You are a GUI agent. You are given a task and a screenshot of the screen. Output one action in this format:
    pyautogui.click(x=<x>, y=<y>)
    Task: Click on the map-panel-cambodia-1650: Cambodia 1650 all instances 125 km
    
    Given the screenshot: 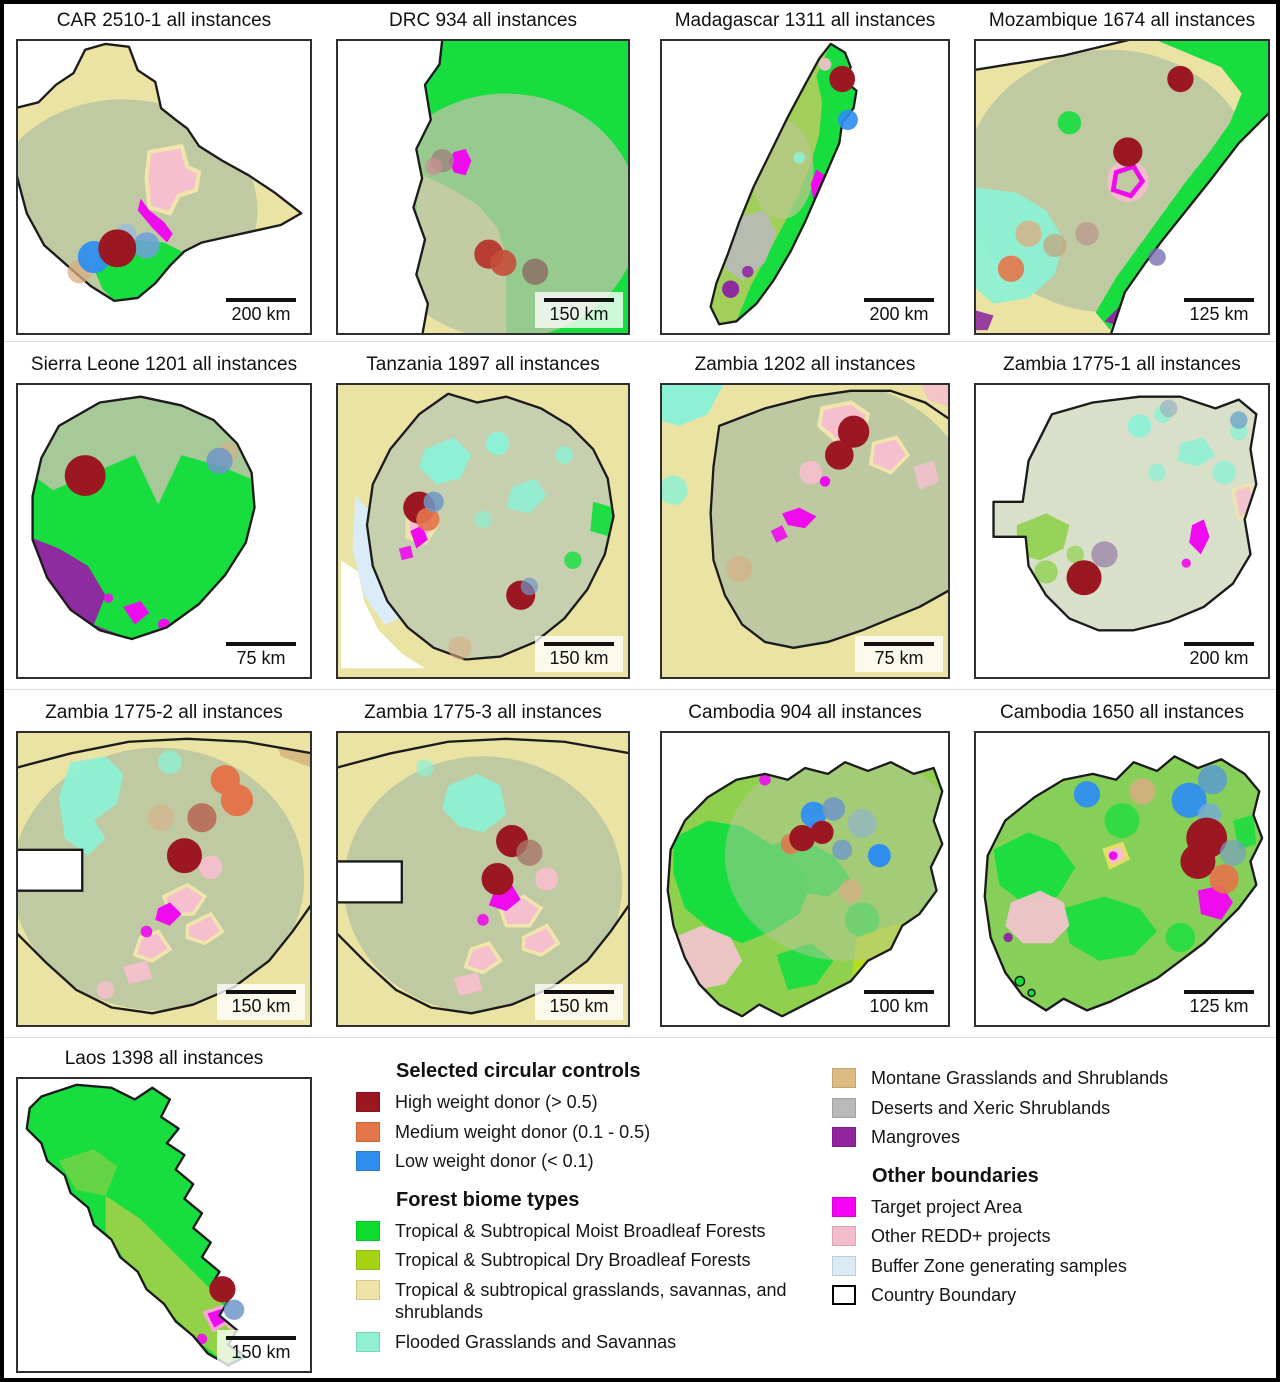 What is the action you would take?
    pyautogui.click(x=1122, y=864)
    